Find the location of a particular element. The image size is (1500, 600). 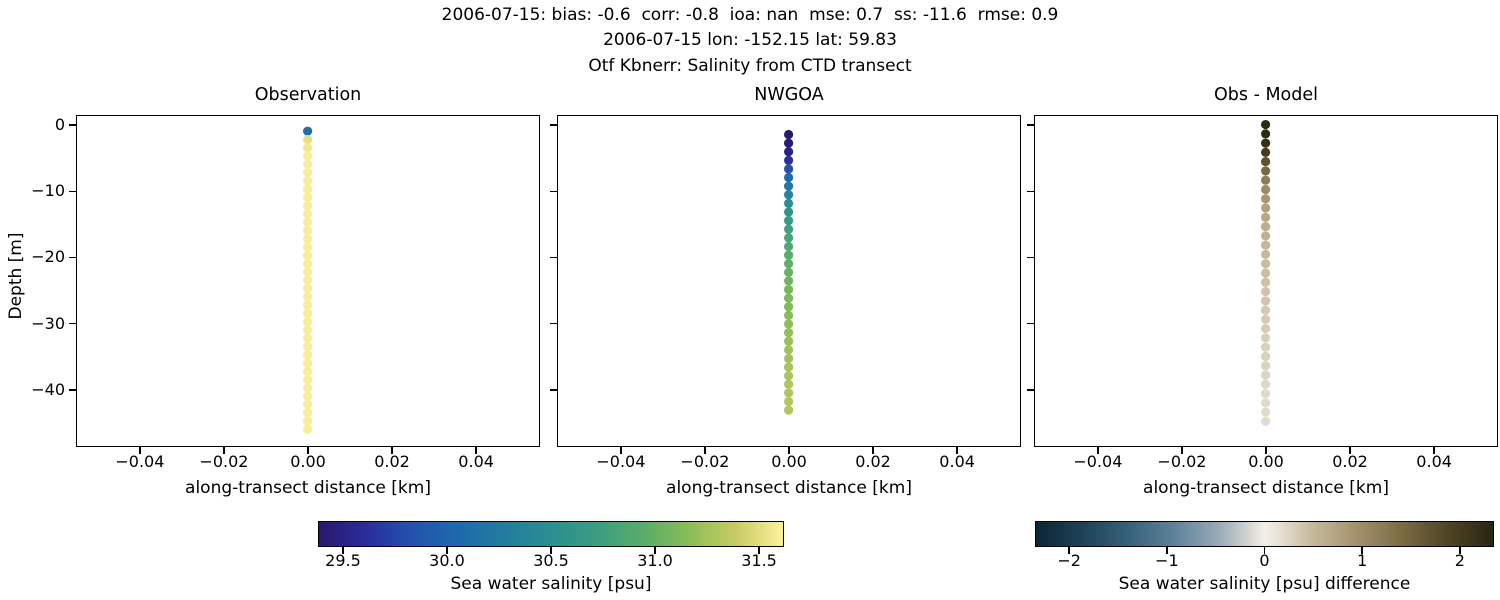

scatter-points-observation is located at coordinates (308, 280).